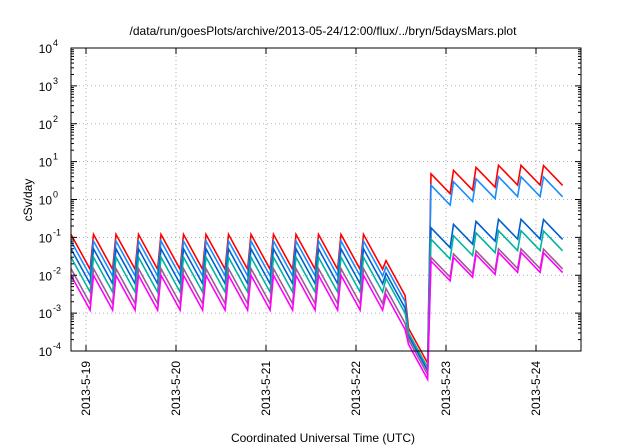  What do you see at coordinates (266, 388) in the screenshot?
I see `x-tick-label: 2013-5-21` at bounding box center [266, 388].